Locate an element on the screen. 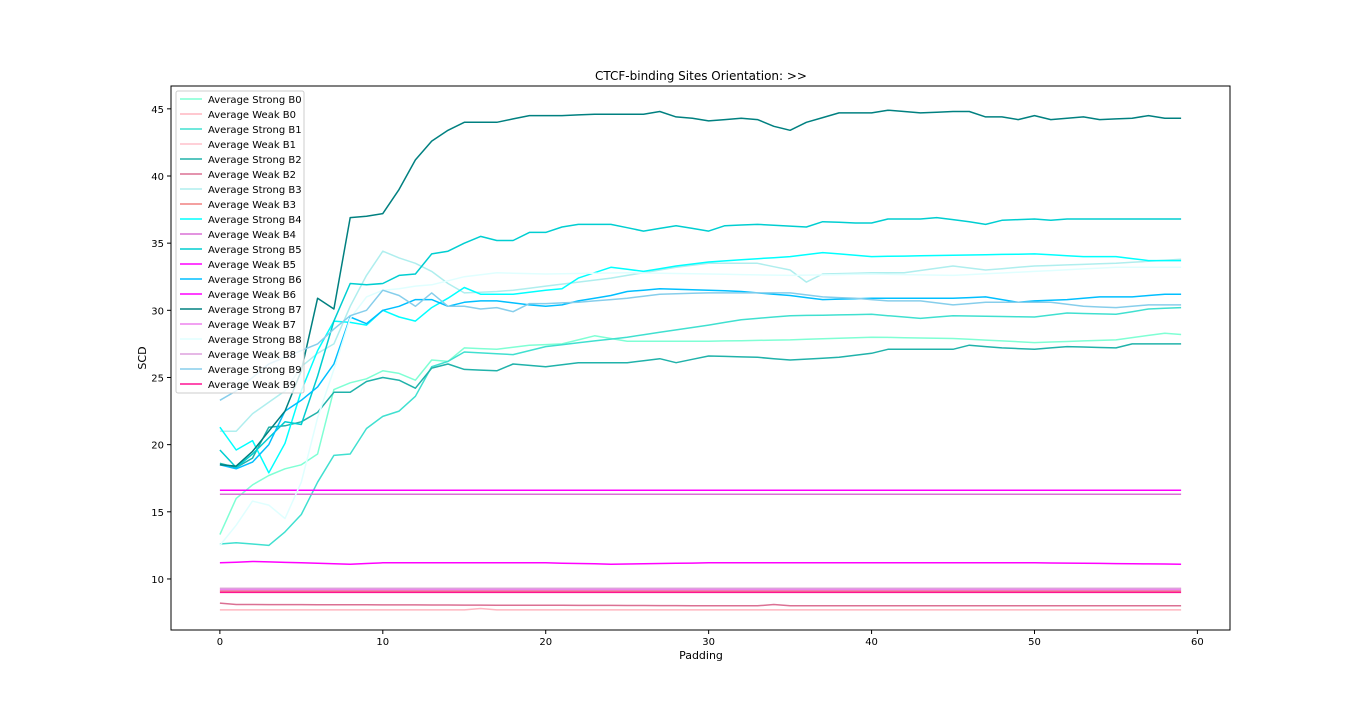  y-tick-label: 10 is located at coordinates (157, 580).